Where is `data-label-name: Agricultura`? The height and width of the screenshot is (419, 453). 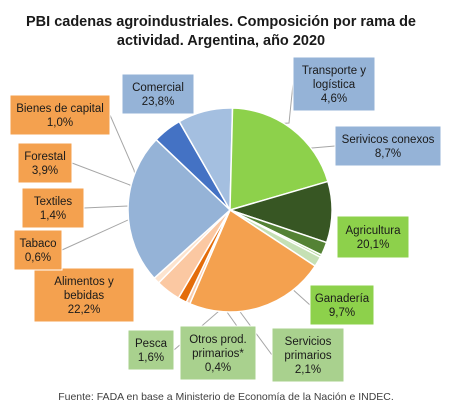
data-label-name: Agricultura is located at coordinates (374, 231).